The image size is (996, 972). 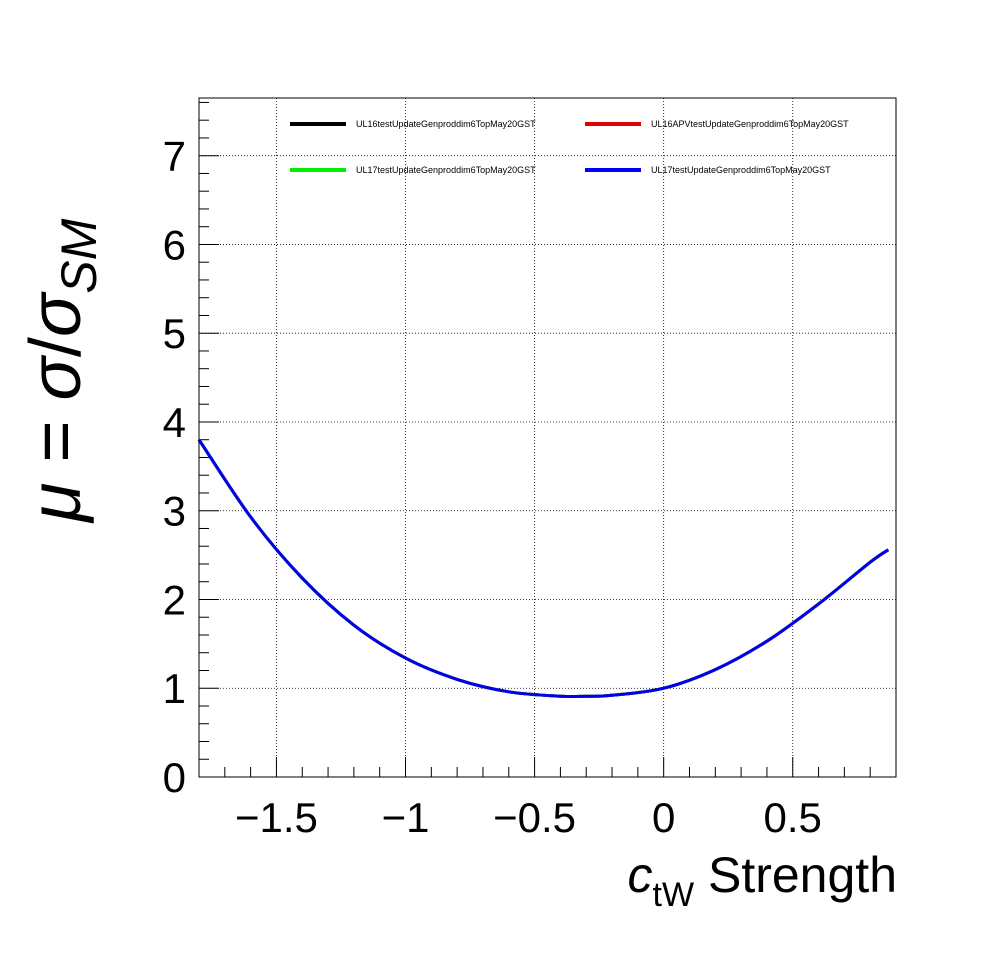 I want to click on y-axis-eq: =, so click(x=56, y=441).